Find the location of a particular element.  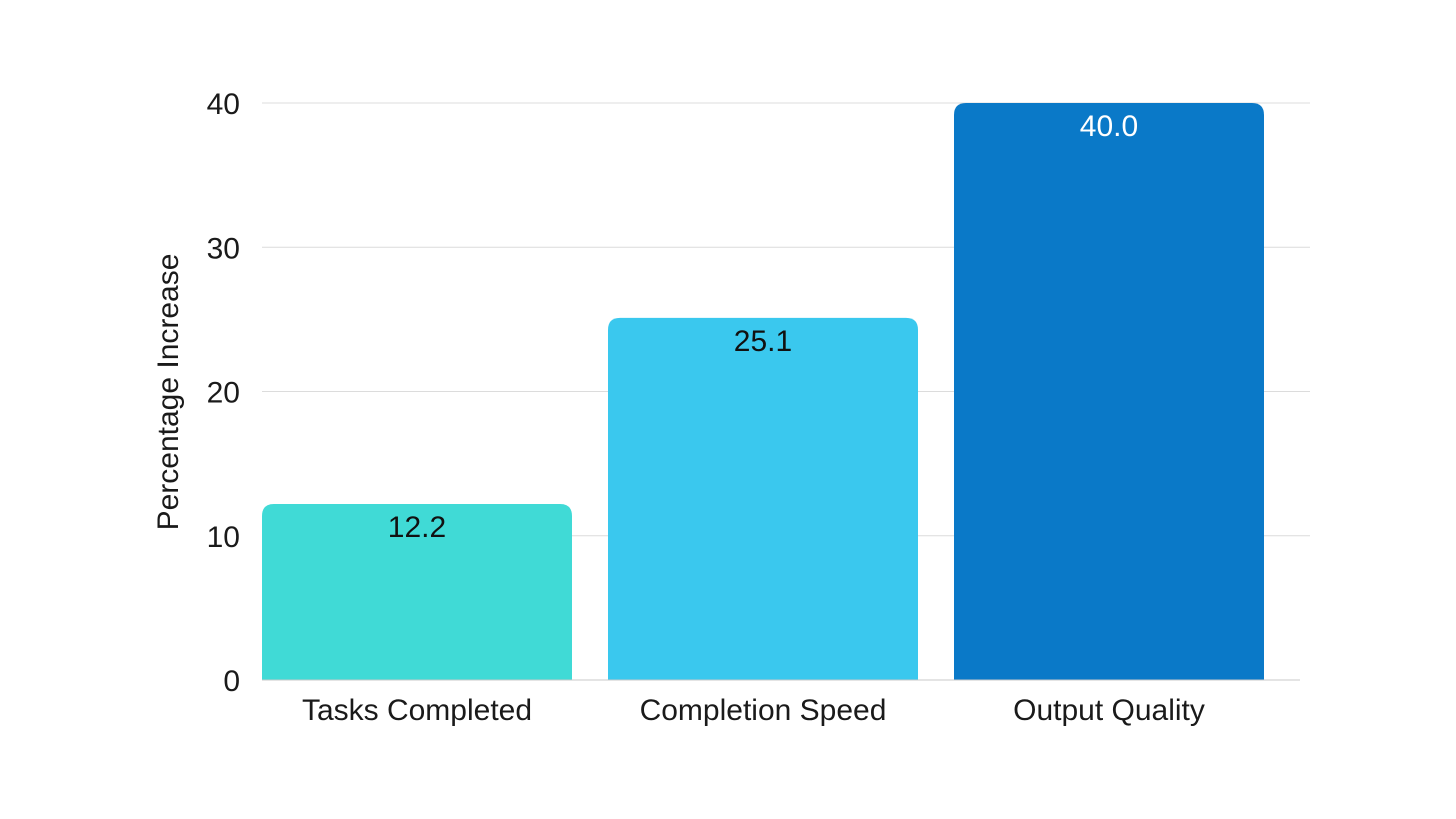

y-axis-ticks: 0 10 20 30 40 is located at coordinates (223, 393).